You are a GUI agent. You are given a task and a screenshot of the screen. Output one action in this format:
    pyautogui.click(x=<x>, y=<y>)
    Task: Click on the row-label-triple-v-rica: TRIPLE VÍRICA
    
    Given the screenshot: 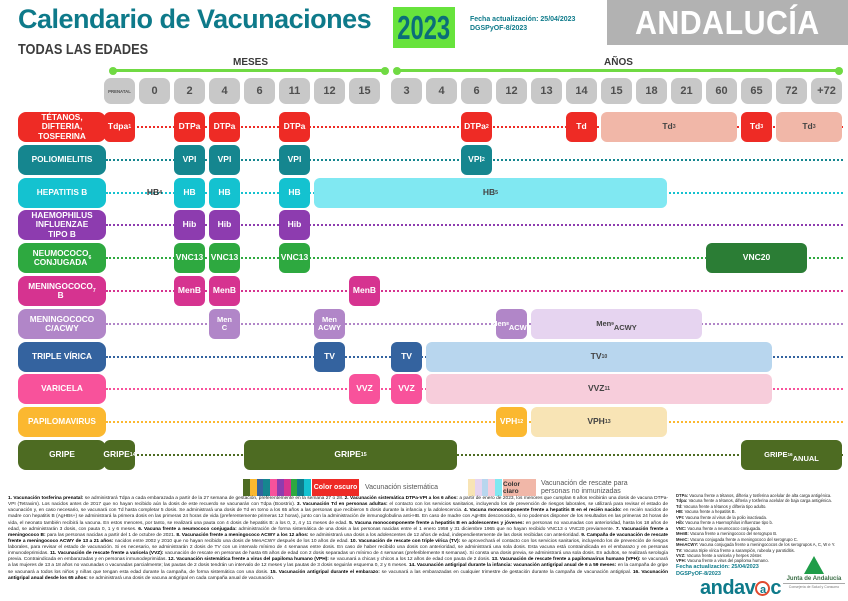 What is the action you would take?
    pyautogui.click(x=62, y=357)
    